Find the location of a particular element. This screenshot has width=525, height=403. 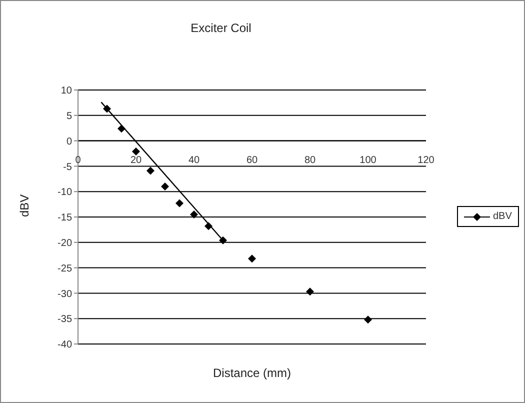

legend-label: dBV is located at coordinates (502, 216).